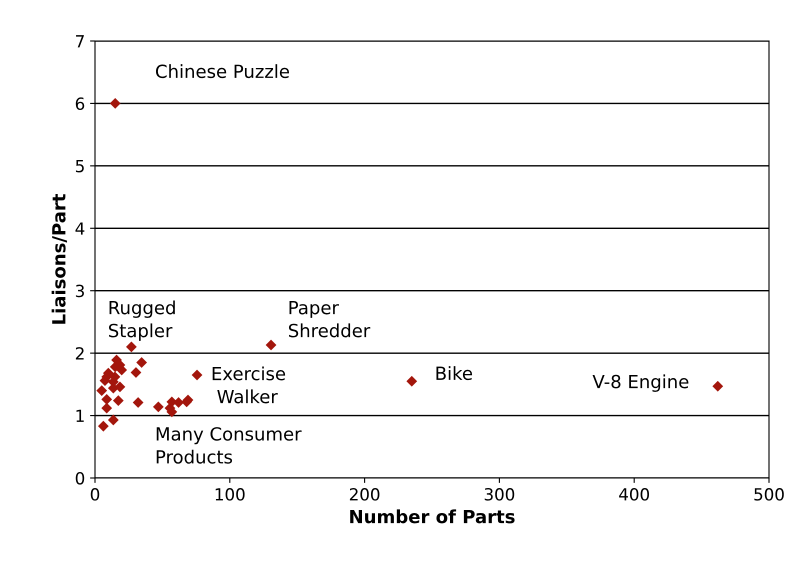  I want to click on x-tick-label: 200, so click(365, 494).